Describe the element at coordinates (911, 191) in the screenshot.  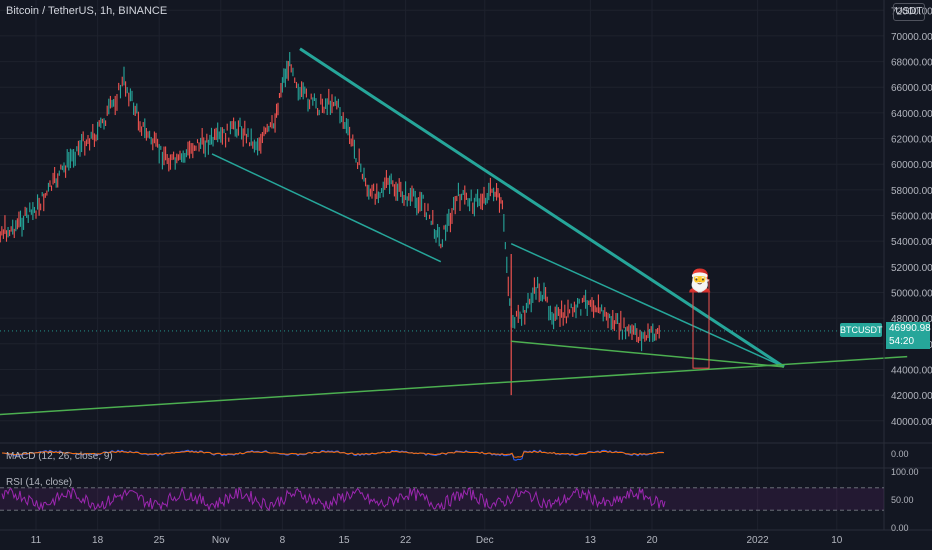
I see `y-tick-label: 58000.00` at that location.